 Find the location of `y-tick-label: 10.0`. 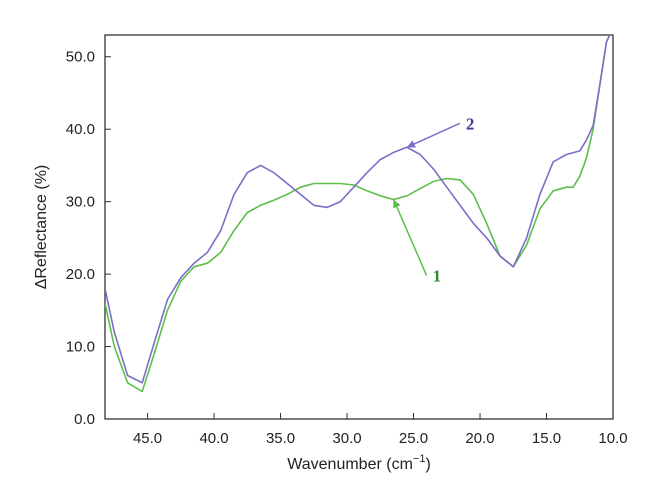

y-tick-label: 10.0 is located at coordinates (80, 347).